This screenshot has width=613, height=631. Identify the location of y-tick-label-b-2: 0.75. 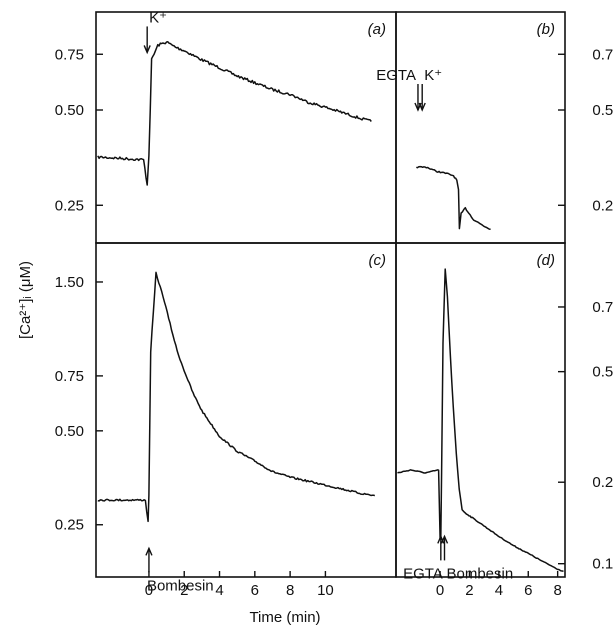
(602, 54).